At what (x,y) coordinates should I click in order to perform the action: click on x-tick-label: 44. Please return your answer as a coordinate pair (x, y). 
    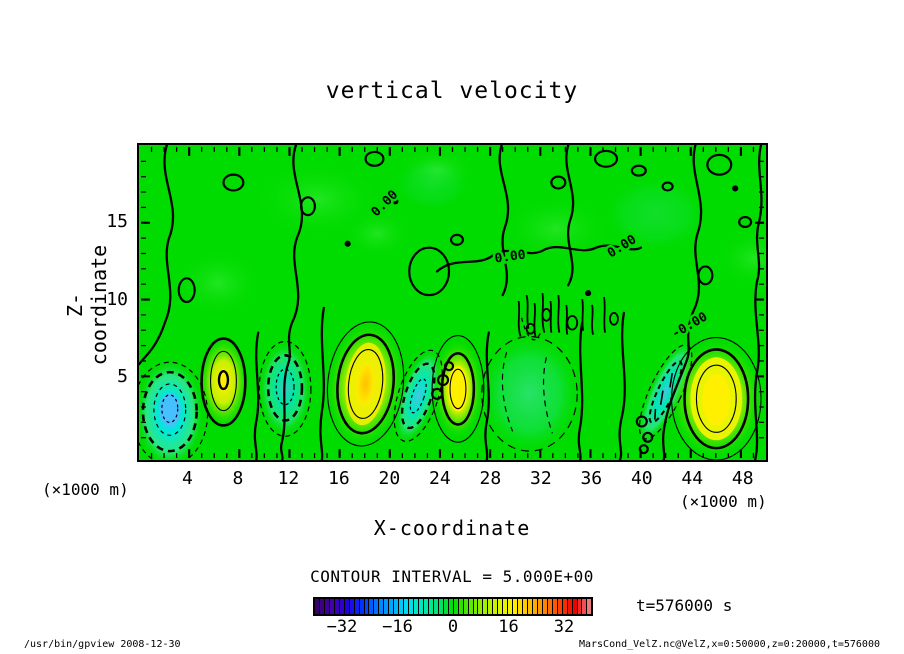
    Looking at the image, I should click on (692, 478).